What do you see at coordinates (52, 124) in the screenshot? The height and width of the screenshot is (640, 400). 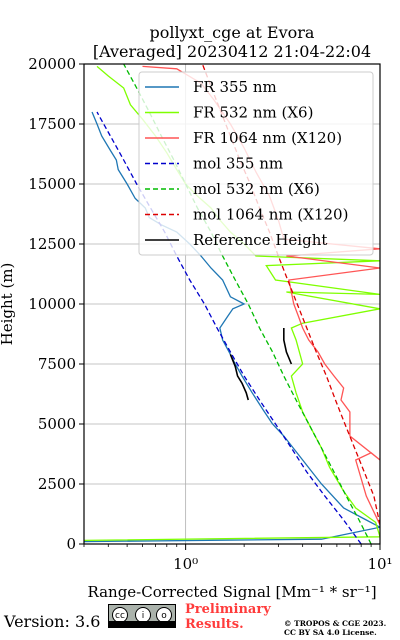 I see `y-tick-label: 17500` at bounding box center [52, 124].